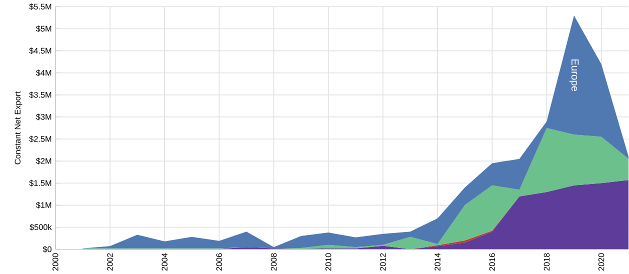 The width and height of the screenshot is (629, 274). Describe the element at coordinates (44, 205) in the screenshot. I see `y-tick-label: $1M` at that location.